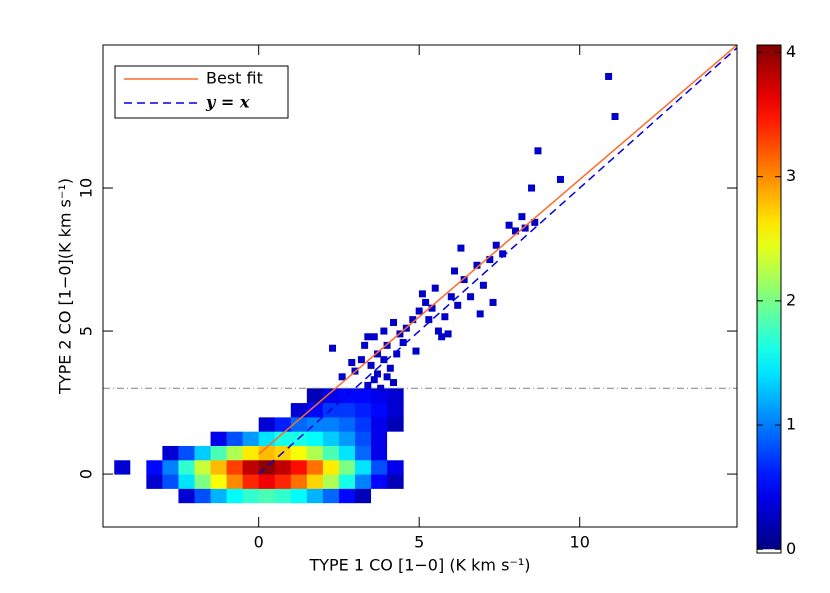  Describe the element at coordinates (65, 286) in the screenshot. I see `y-axis-label: TYPE 2 CO [1−0](K km s⁻¹)` at that location.